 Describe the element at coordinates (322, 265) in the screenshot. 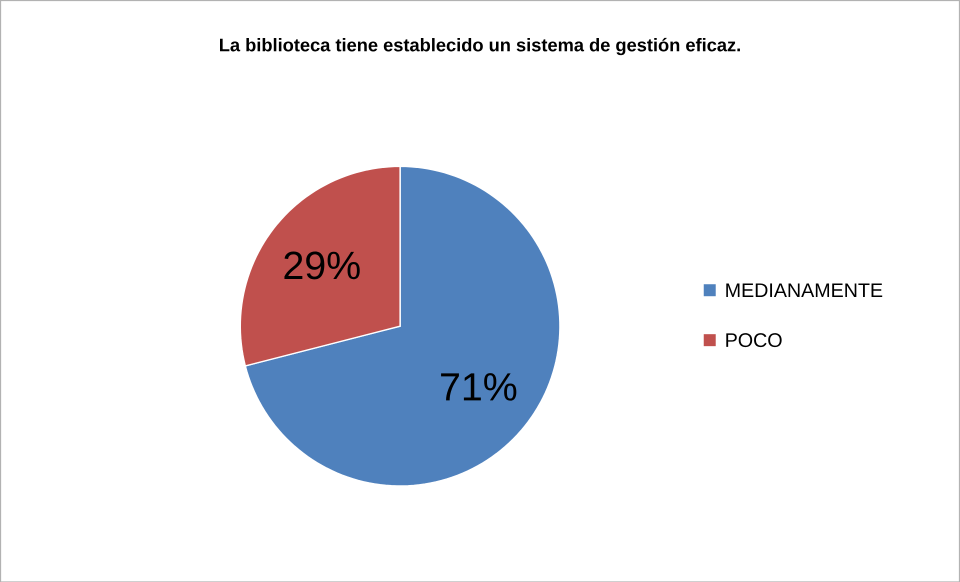

I see `data-label: 29%` at that location.